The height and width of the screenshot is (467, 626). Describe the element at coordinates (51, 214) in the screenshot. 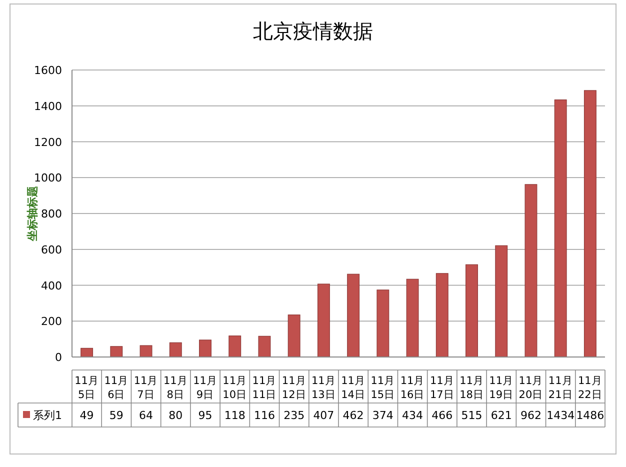

I see `y-tick-label: 800` at that location.